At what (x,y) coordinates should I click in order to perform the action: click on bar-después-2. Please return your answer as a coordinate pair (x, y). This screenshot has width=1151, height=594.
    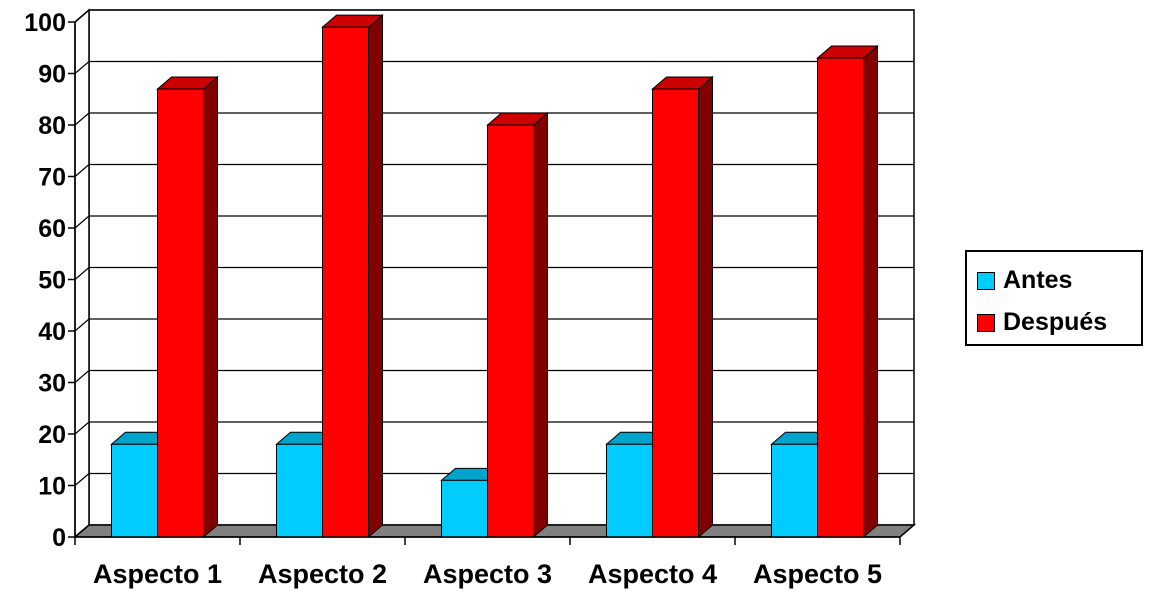
    Looking at the image, I should click on (352, 276).